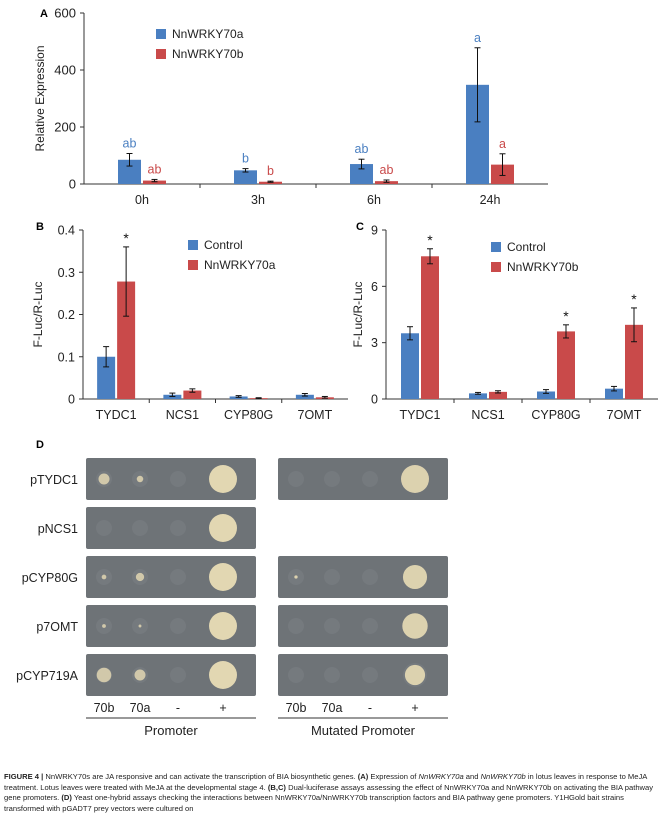  Describe the element at coordinates (40, 98) in the screenshot. I see `y-axis-title: Relative Expression` at that location.